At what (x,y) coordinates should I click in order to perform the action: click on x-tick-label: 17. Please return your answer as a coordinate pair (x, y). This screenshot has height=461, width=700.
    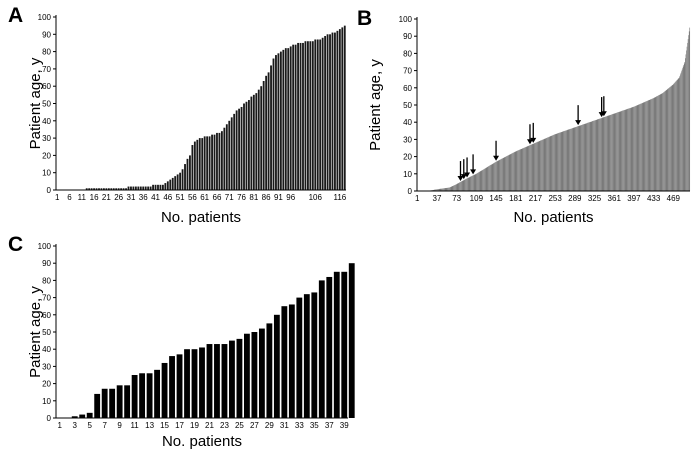
    Looking at the image, I should click on (179, 425).